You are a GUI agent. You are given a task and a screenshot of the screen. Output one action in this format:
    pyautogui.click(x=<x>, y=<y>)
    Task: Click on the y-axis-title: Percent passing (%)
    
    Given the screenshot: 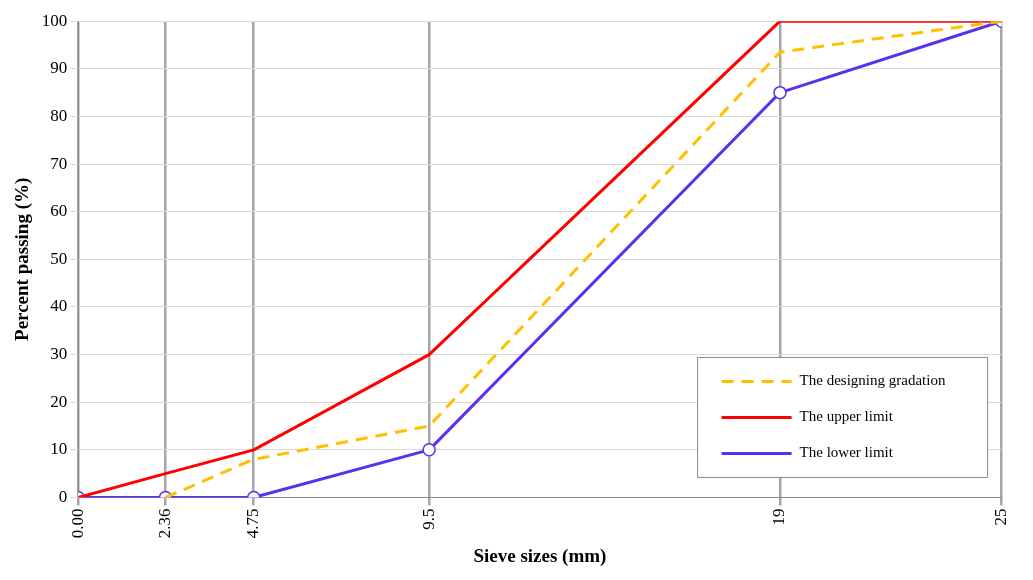 What is the action you would take?
    pyautogui.click(x=22, y=259)
    